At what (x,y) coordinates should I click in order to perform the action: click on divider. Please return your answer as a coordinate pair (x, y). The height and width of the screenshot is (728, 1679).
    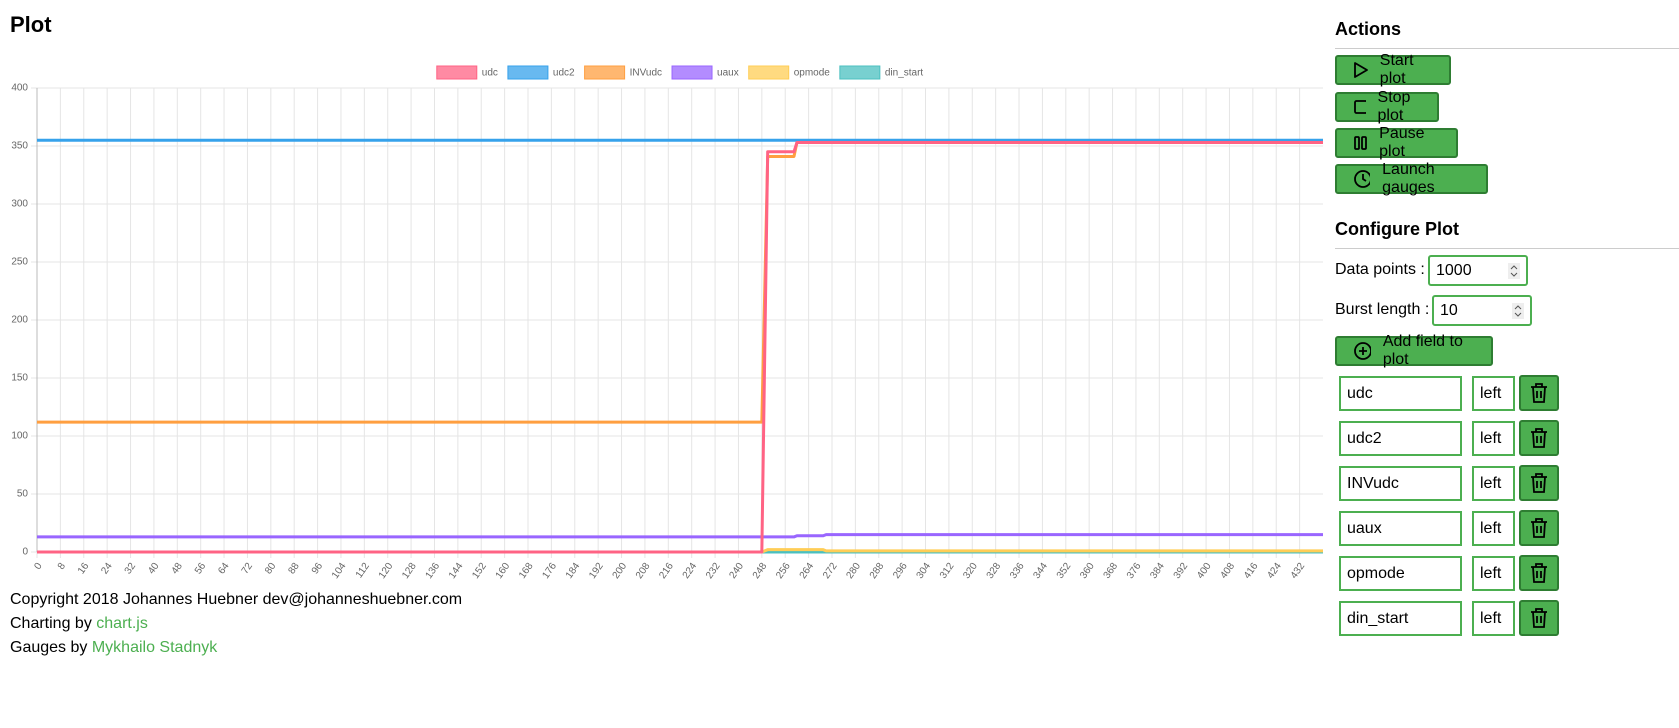
    Looking at the image, I should click on (1507, 248).